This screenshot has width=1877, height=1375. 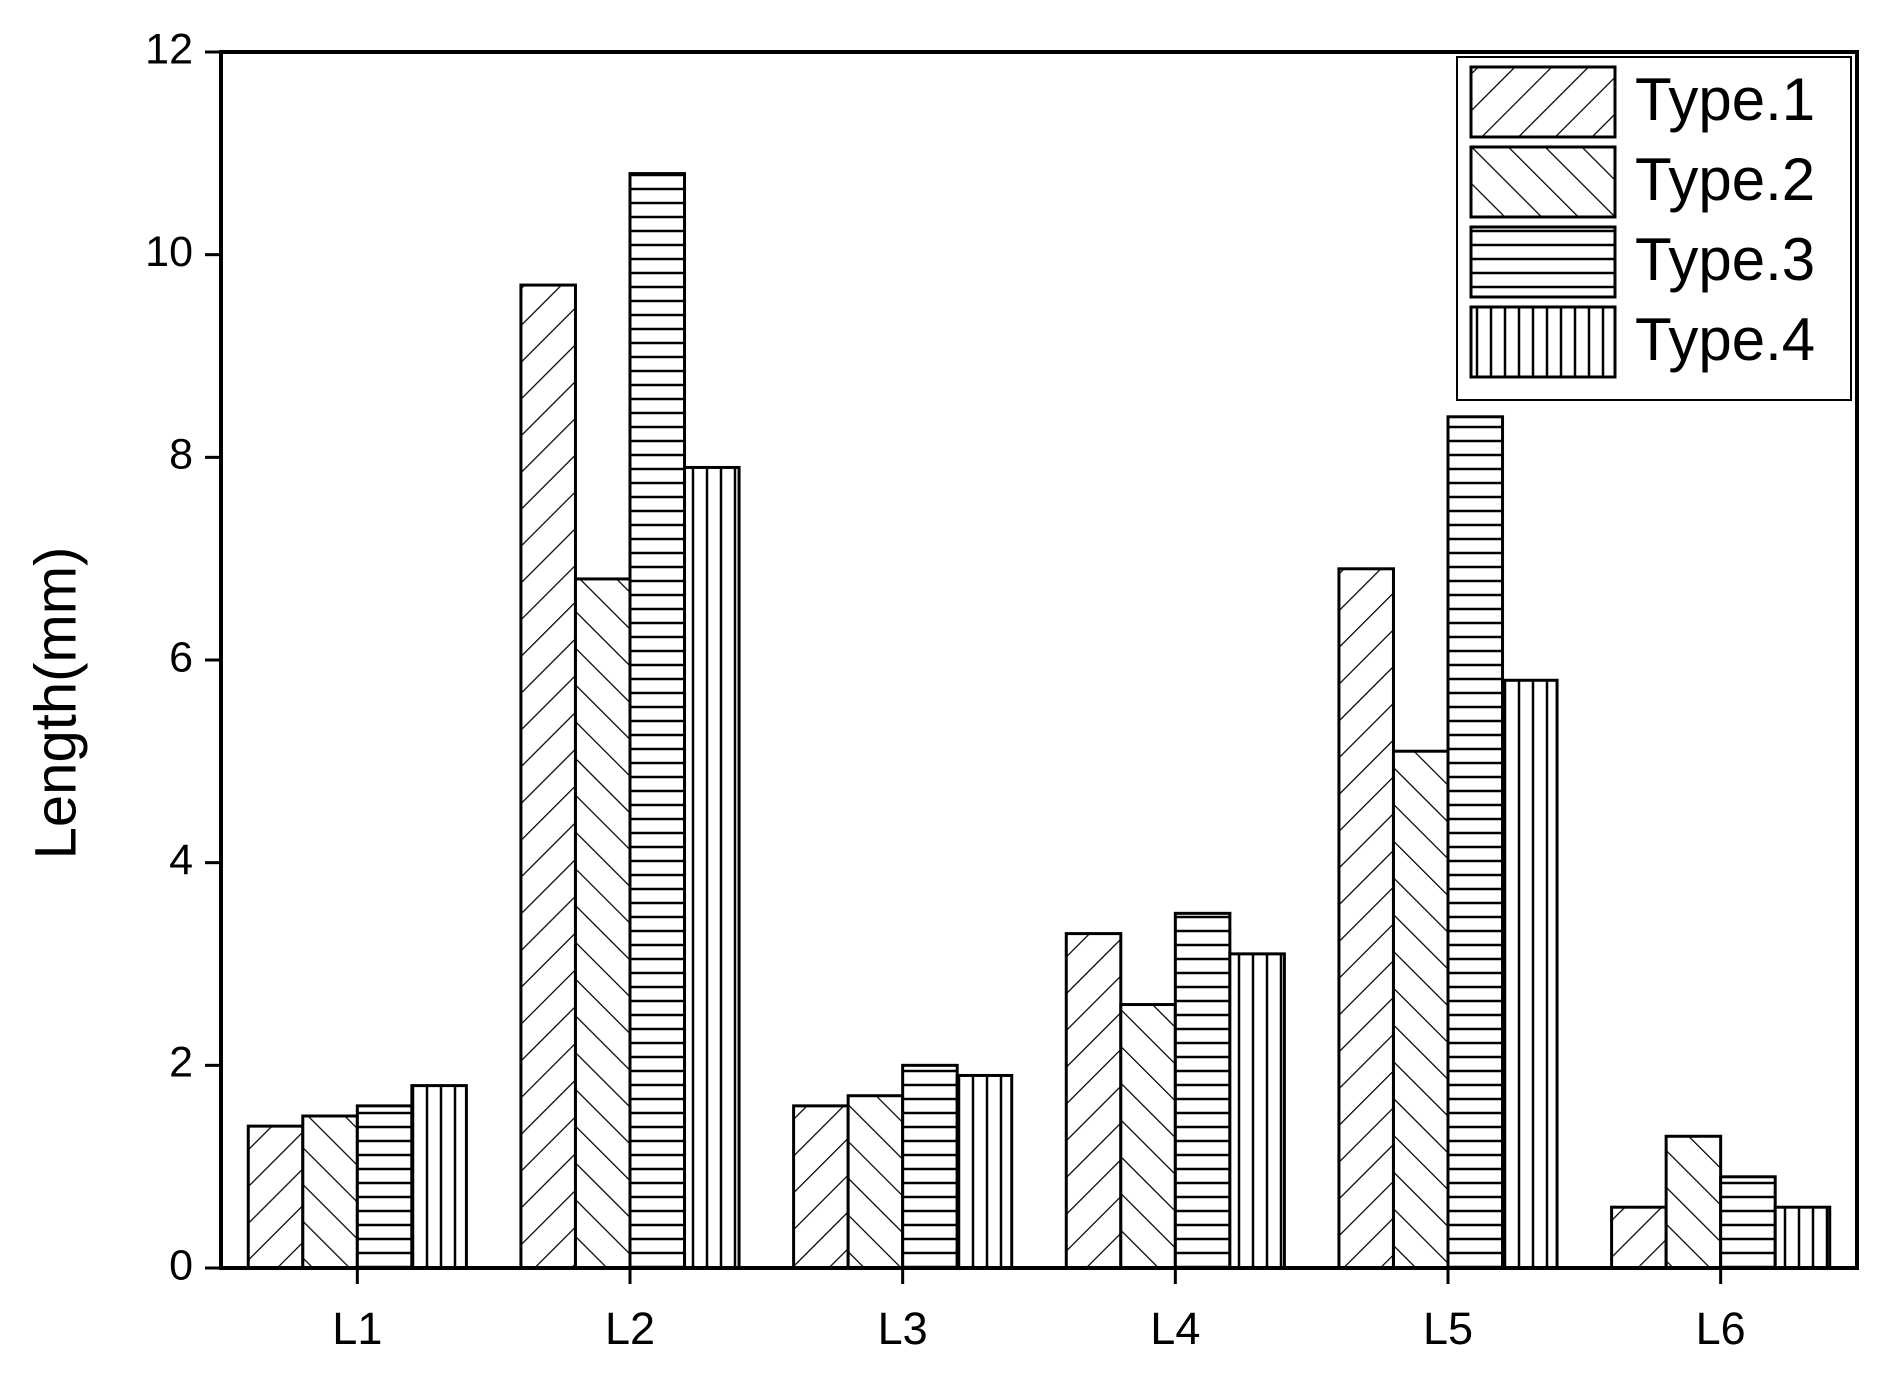 I want to click on y-tick-label: 10, so click(x=169, y=252).